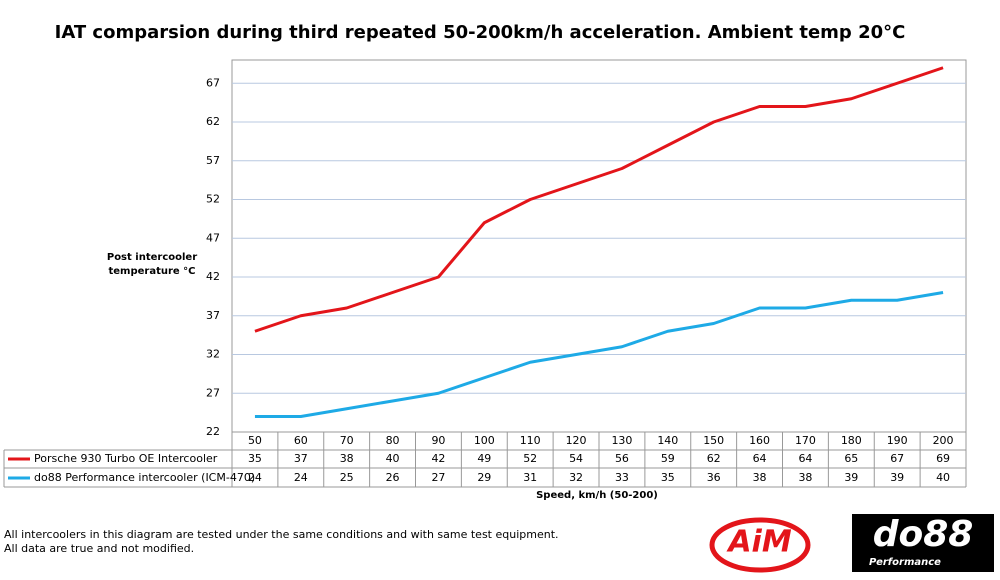  Describe the element at coordinates (393, 440) in the screenshot. I see `x-tick-label: 80` at that location.